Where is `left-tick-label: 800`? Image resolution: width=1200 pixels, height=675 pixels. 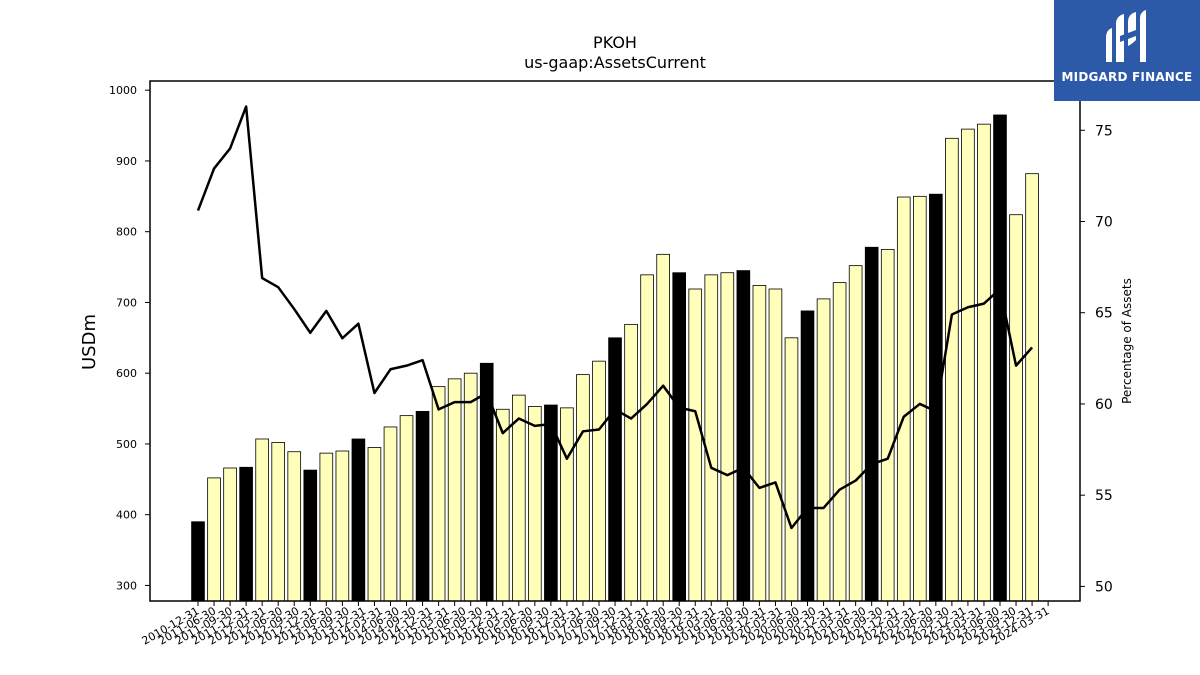
left-tick-label: 800 is located at coordinates (126, 232).